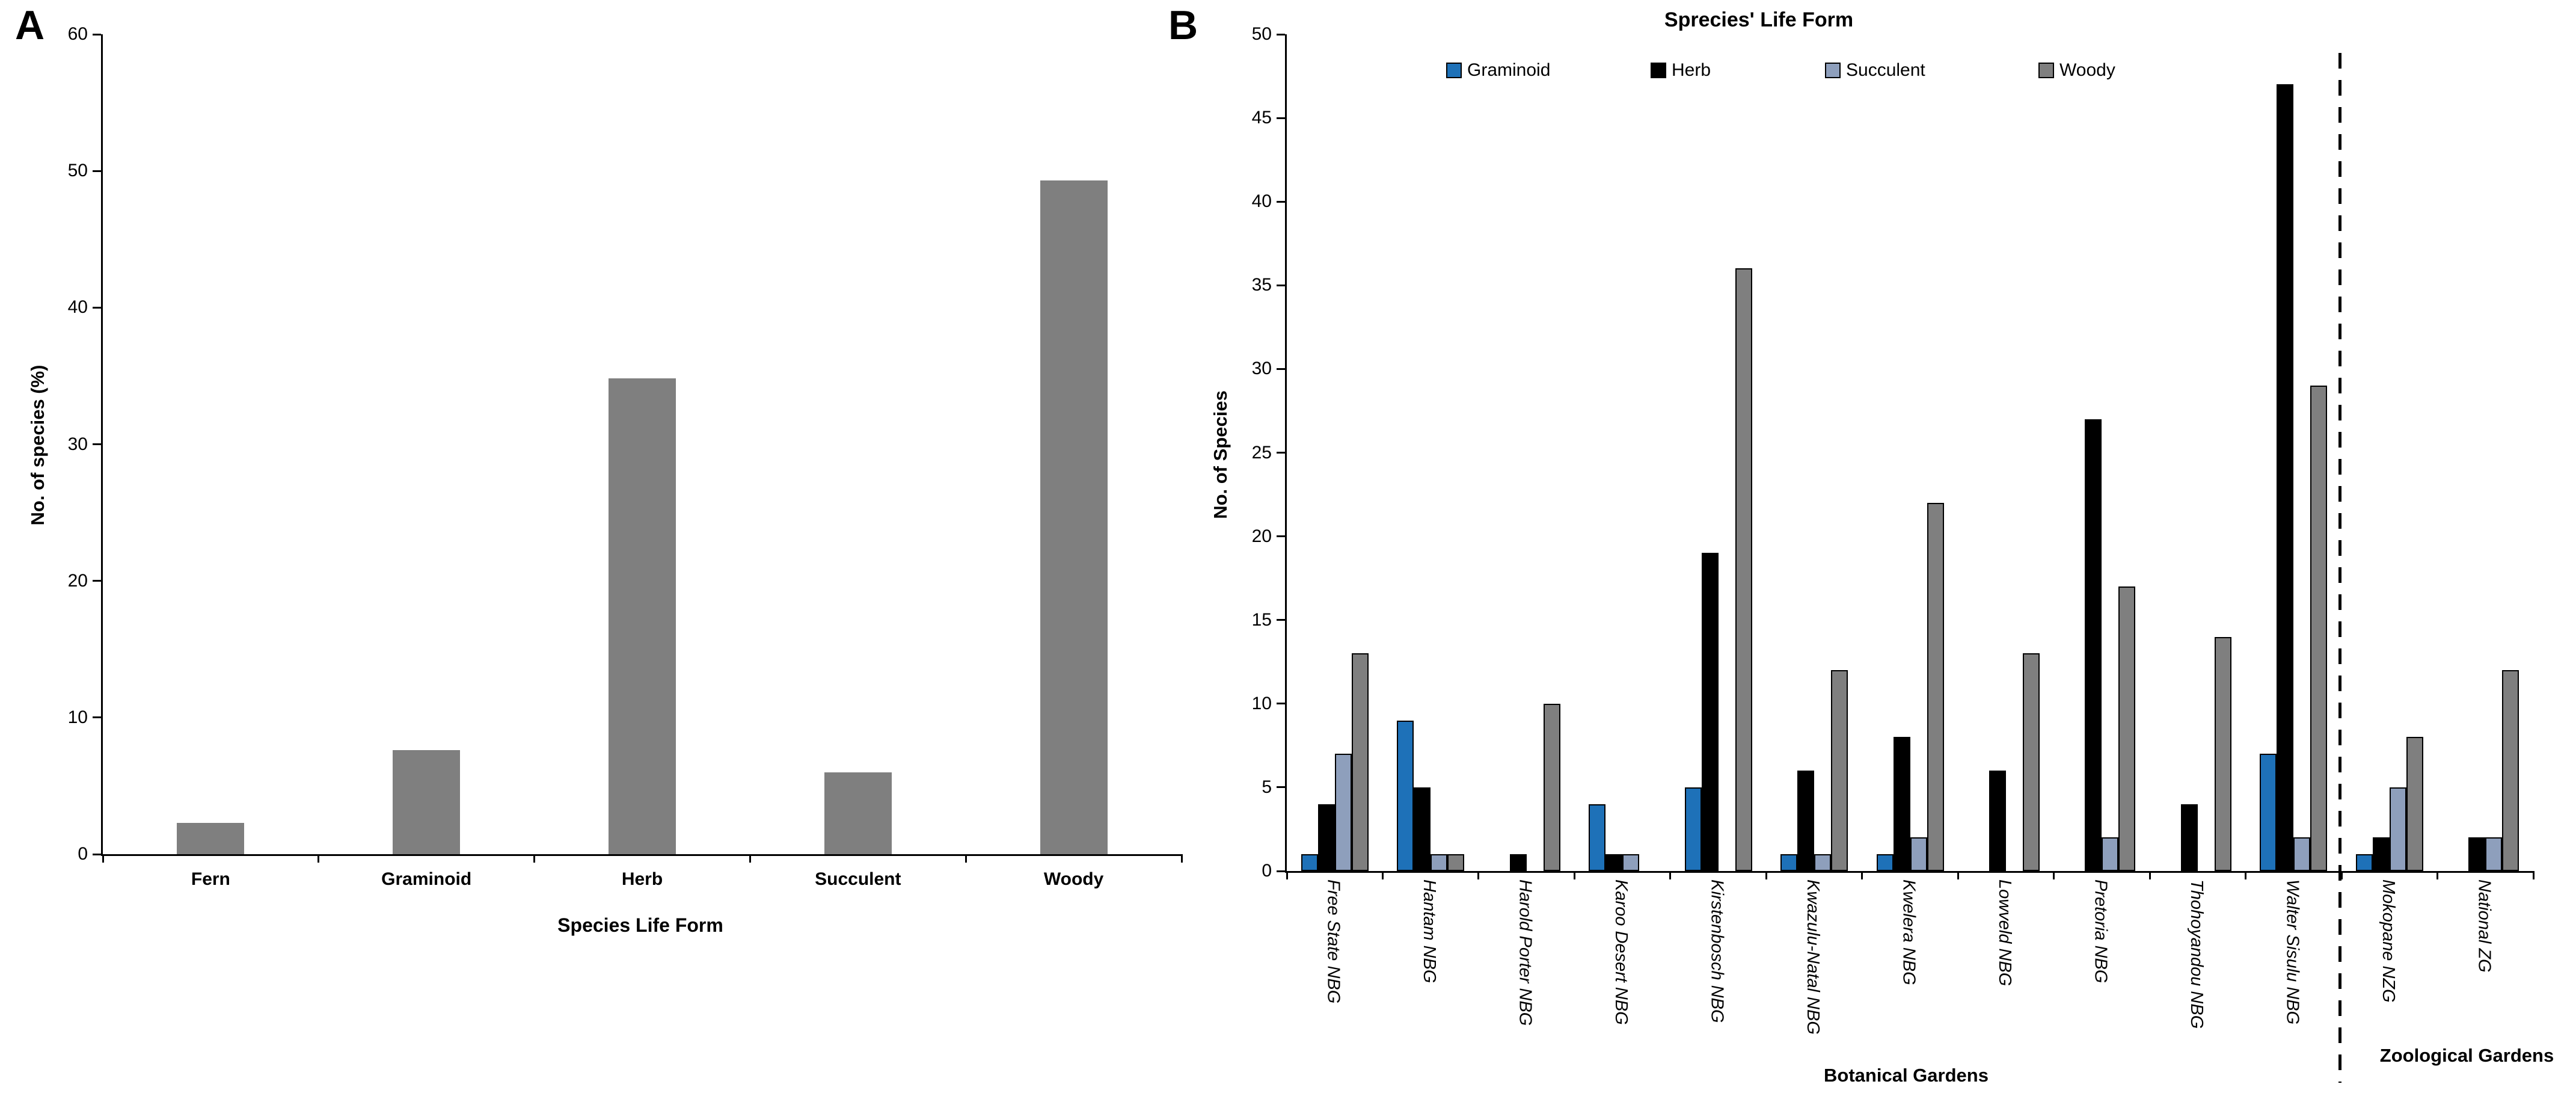  What do you see at coordinates (1454, 70) in the screenshot?
I see `legend-swatch-graminoid-icon` at bounding box center [1454, 70].